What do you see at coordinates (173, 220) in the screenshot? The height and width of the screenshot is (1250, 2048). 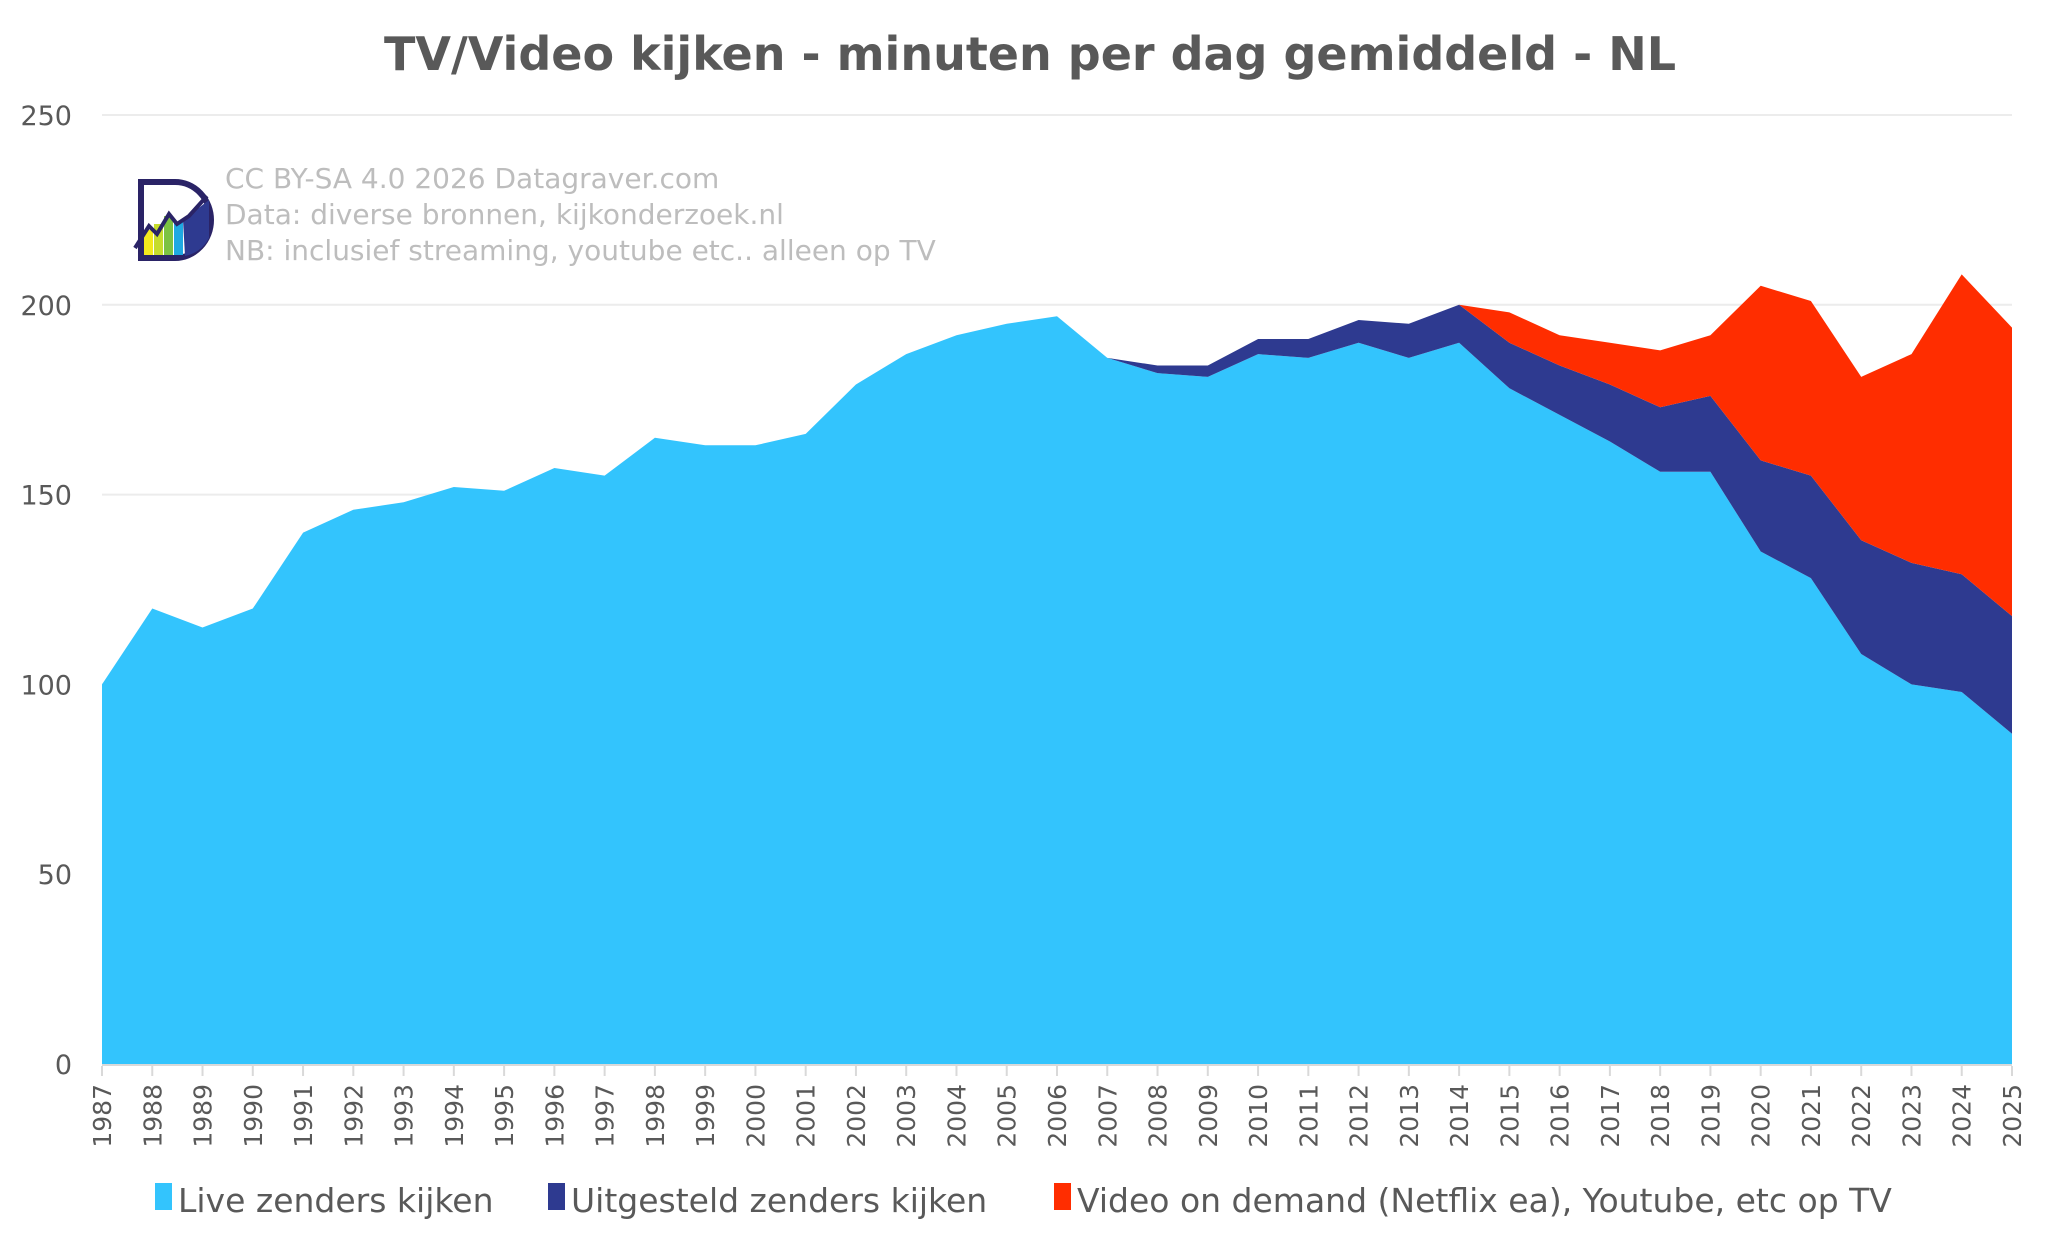 I see `datagraver-logo-icon` at bounding box center [173, 220].